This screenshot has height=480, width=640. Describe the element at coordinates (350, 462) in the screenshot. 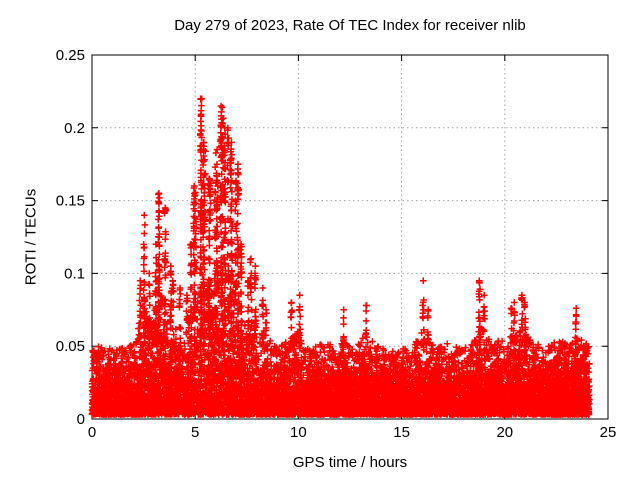

I see `x-axis-label: GPS time / hours` at that location.